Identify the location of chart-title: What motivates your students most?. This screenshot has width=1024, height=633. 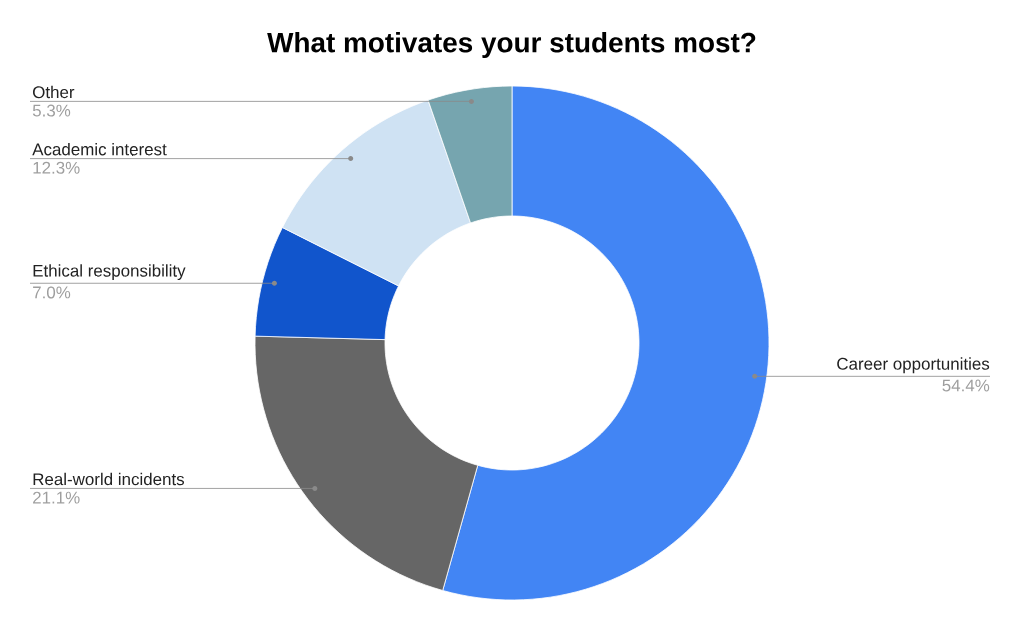
(511, 45).